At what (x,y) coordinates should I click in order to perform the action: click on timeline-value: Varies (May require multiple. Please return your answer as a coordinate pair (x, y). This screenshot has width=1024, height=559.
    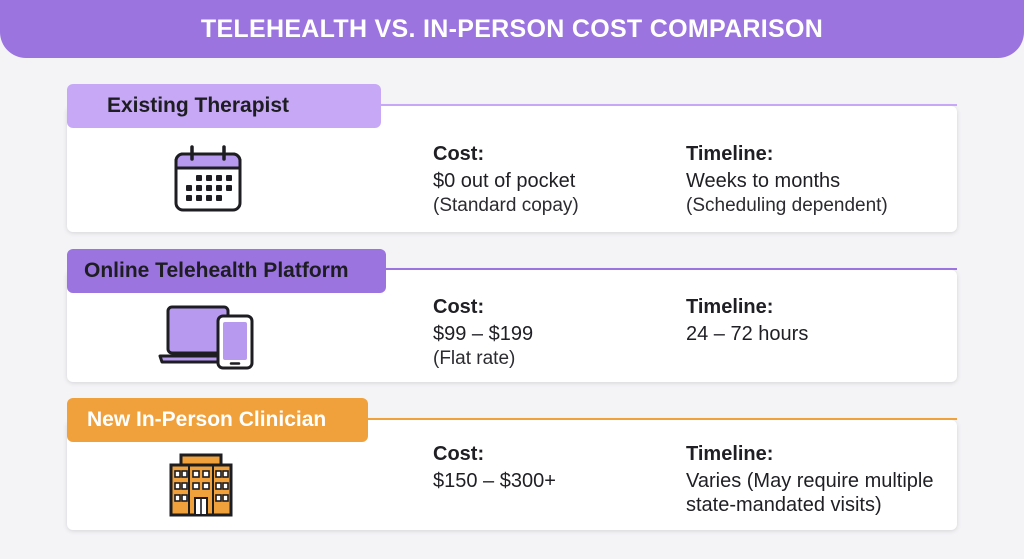
    Looking at the image, I should click on (810, 481).